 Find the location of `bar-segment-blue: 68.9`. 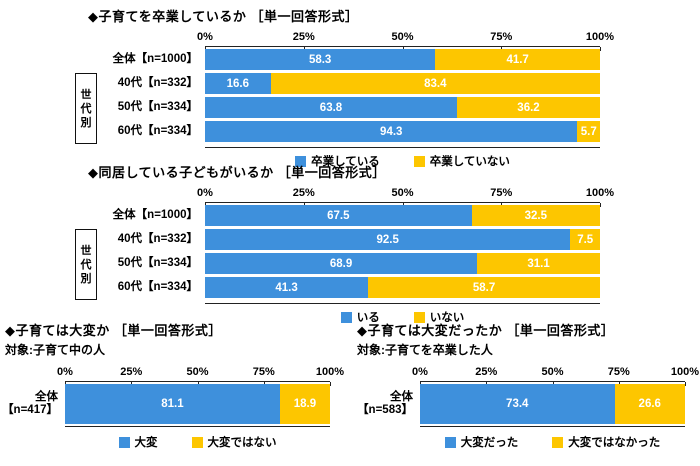

bar-segment-blue: 68.9 is located at coordinates (341, 263).